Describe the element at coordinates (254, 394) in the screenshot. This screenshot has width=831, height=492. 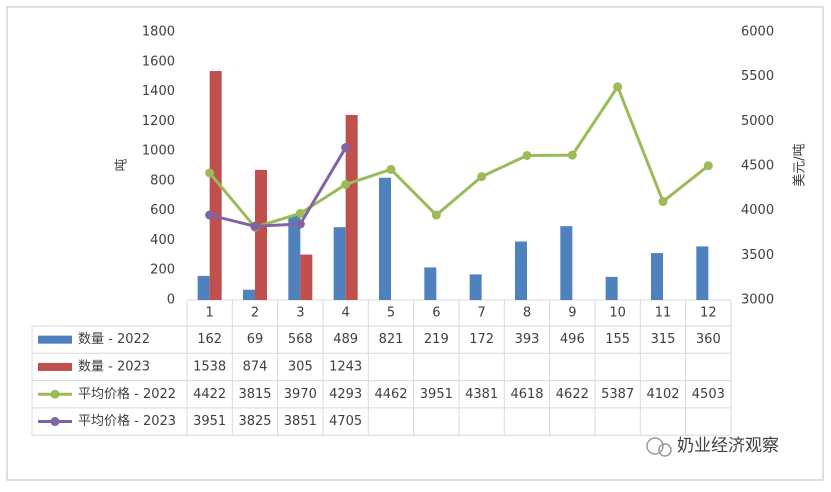
I see `table-value: 3815` at that location.